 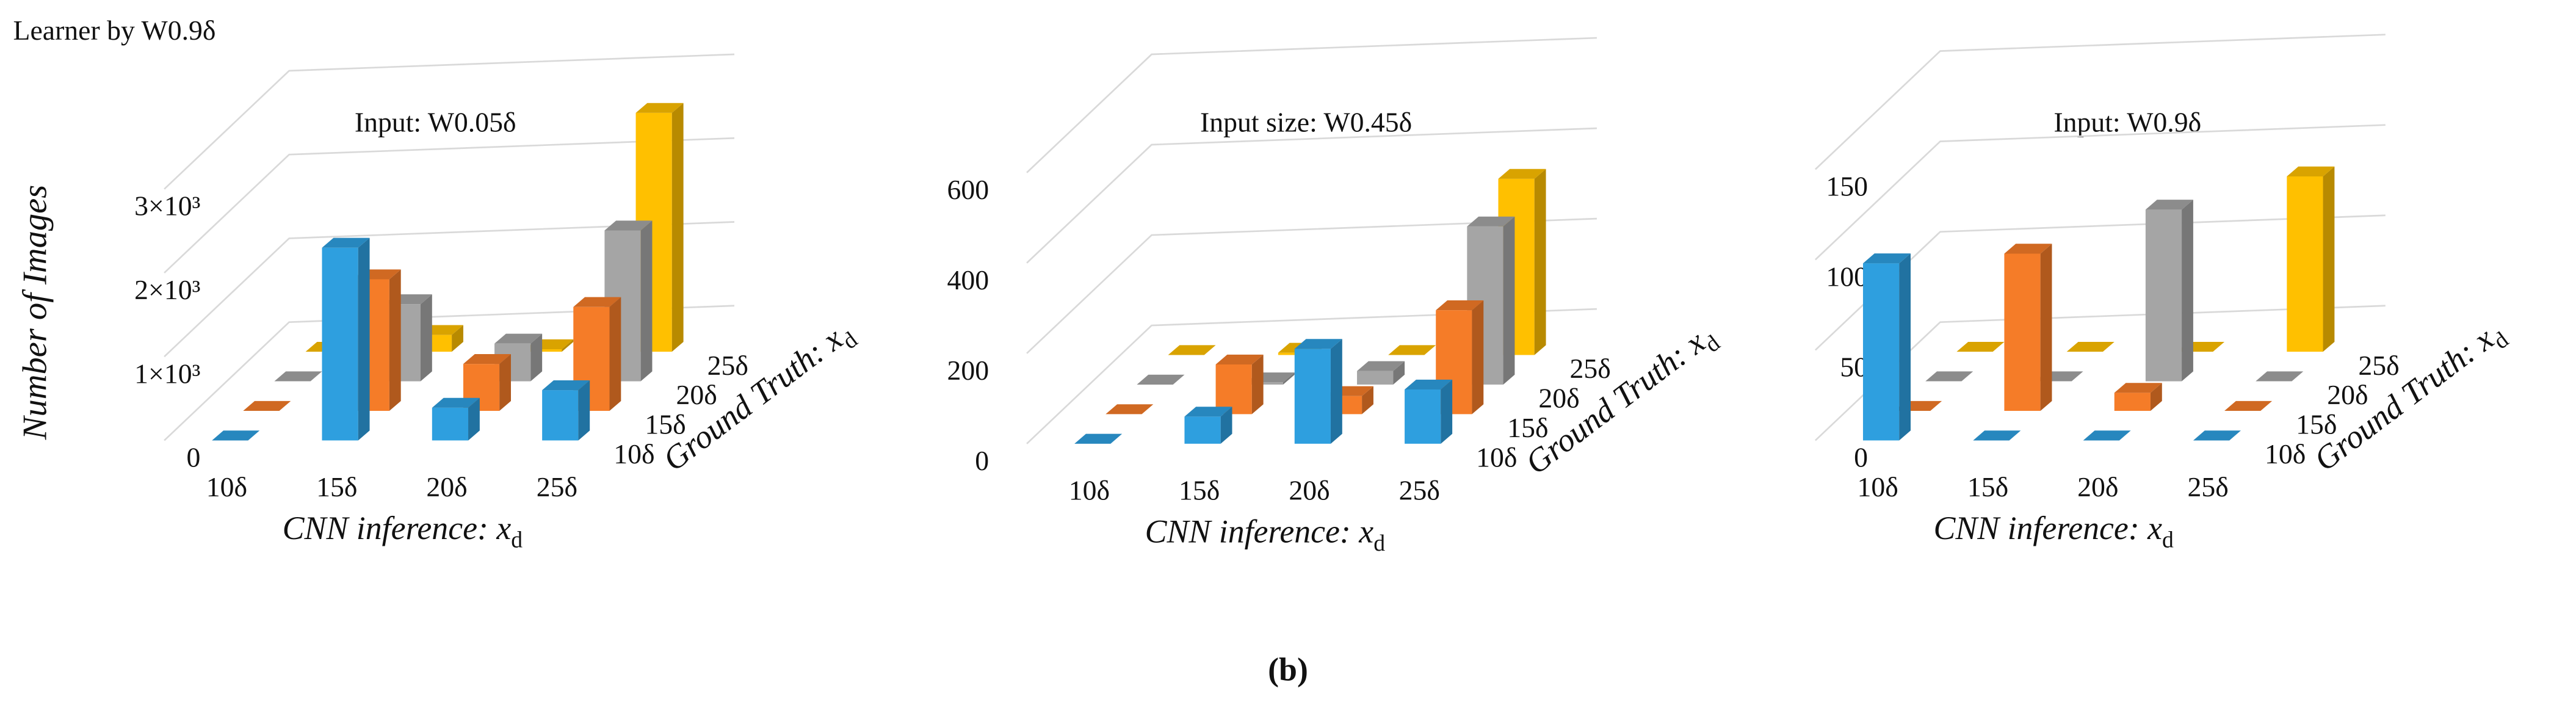 What do you see at coordinates (1847, 185) in the screenshot?
I see `y-tick-label: 150` at bounding box center [1847, 185].